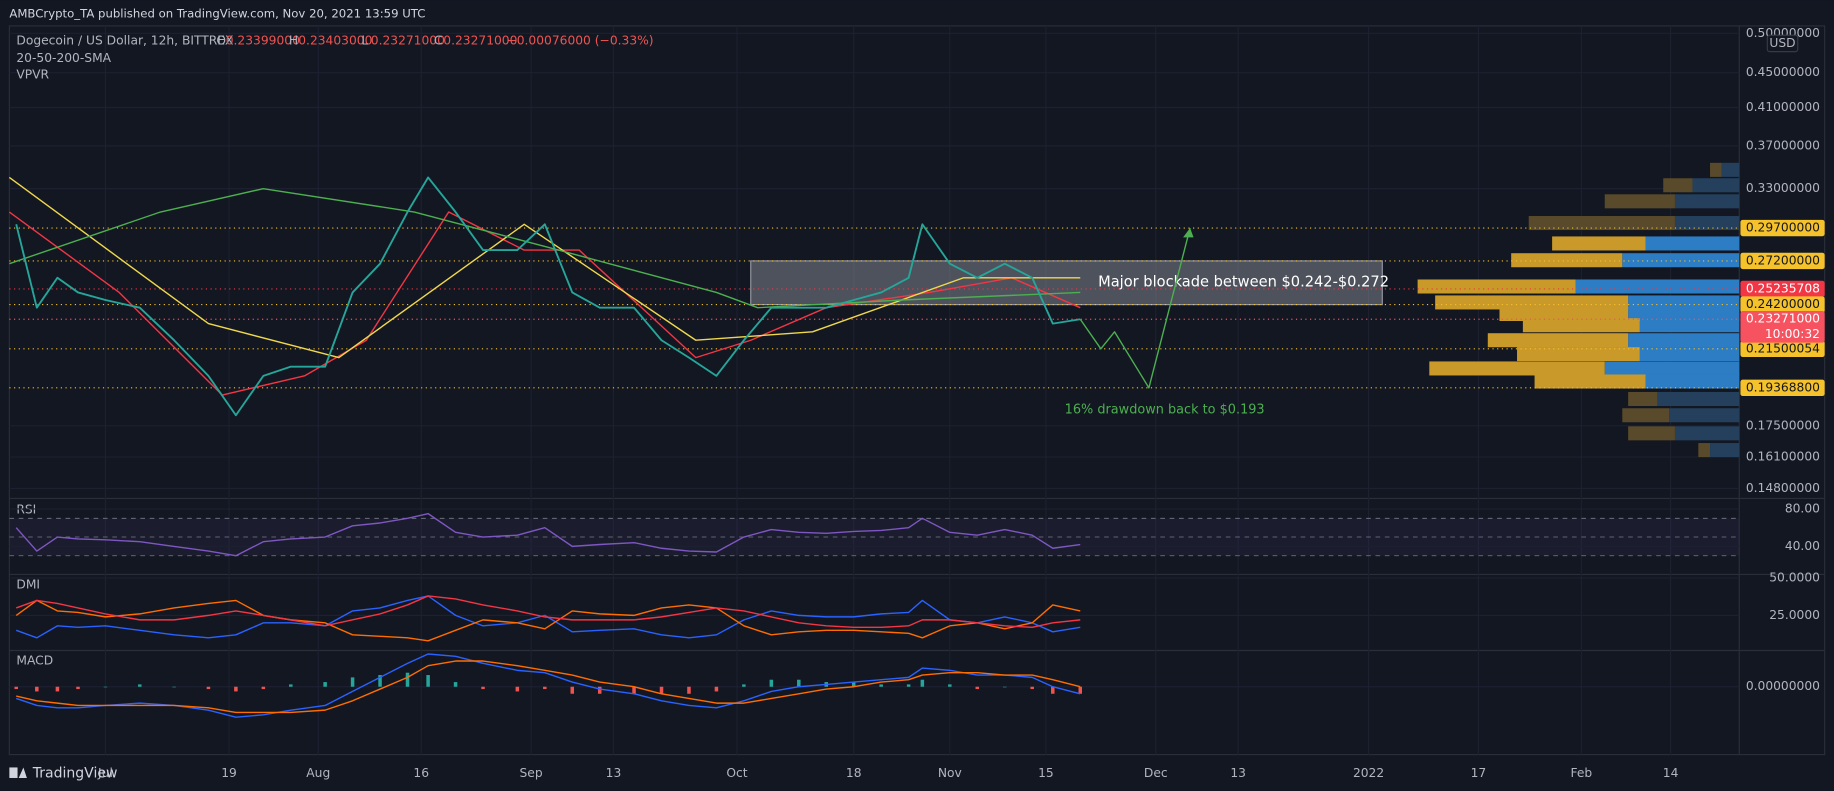  What do you see at coordinates (1046, 773) in the screenshot?
I see `x-tick-label: 15` at bounding box center [1046, 773].